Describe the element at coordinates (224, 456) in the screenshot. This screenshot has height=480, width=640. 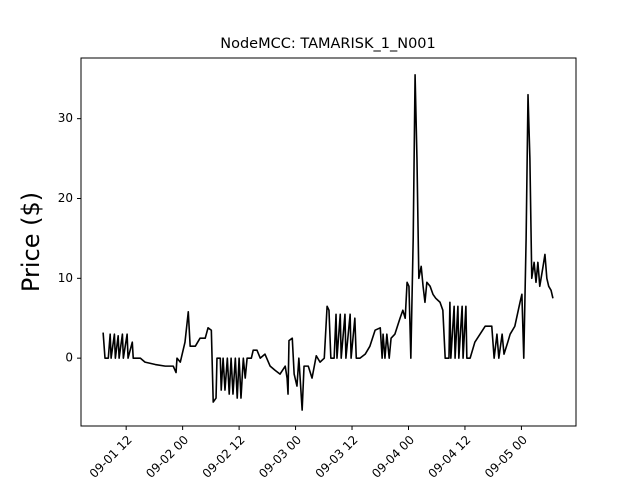
I see `x-tick-label: 09-02 12` at that location.